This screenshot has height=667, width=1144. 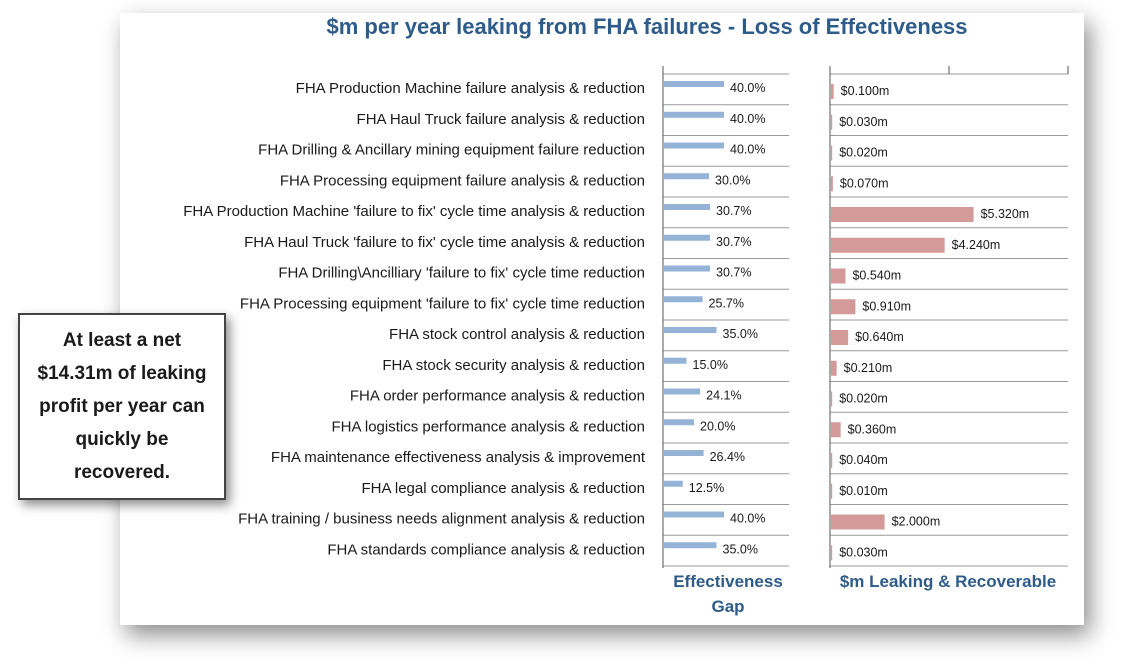 I want to click on leak-data-label: $0.540m, so click(x=876, y=276).